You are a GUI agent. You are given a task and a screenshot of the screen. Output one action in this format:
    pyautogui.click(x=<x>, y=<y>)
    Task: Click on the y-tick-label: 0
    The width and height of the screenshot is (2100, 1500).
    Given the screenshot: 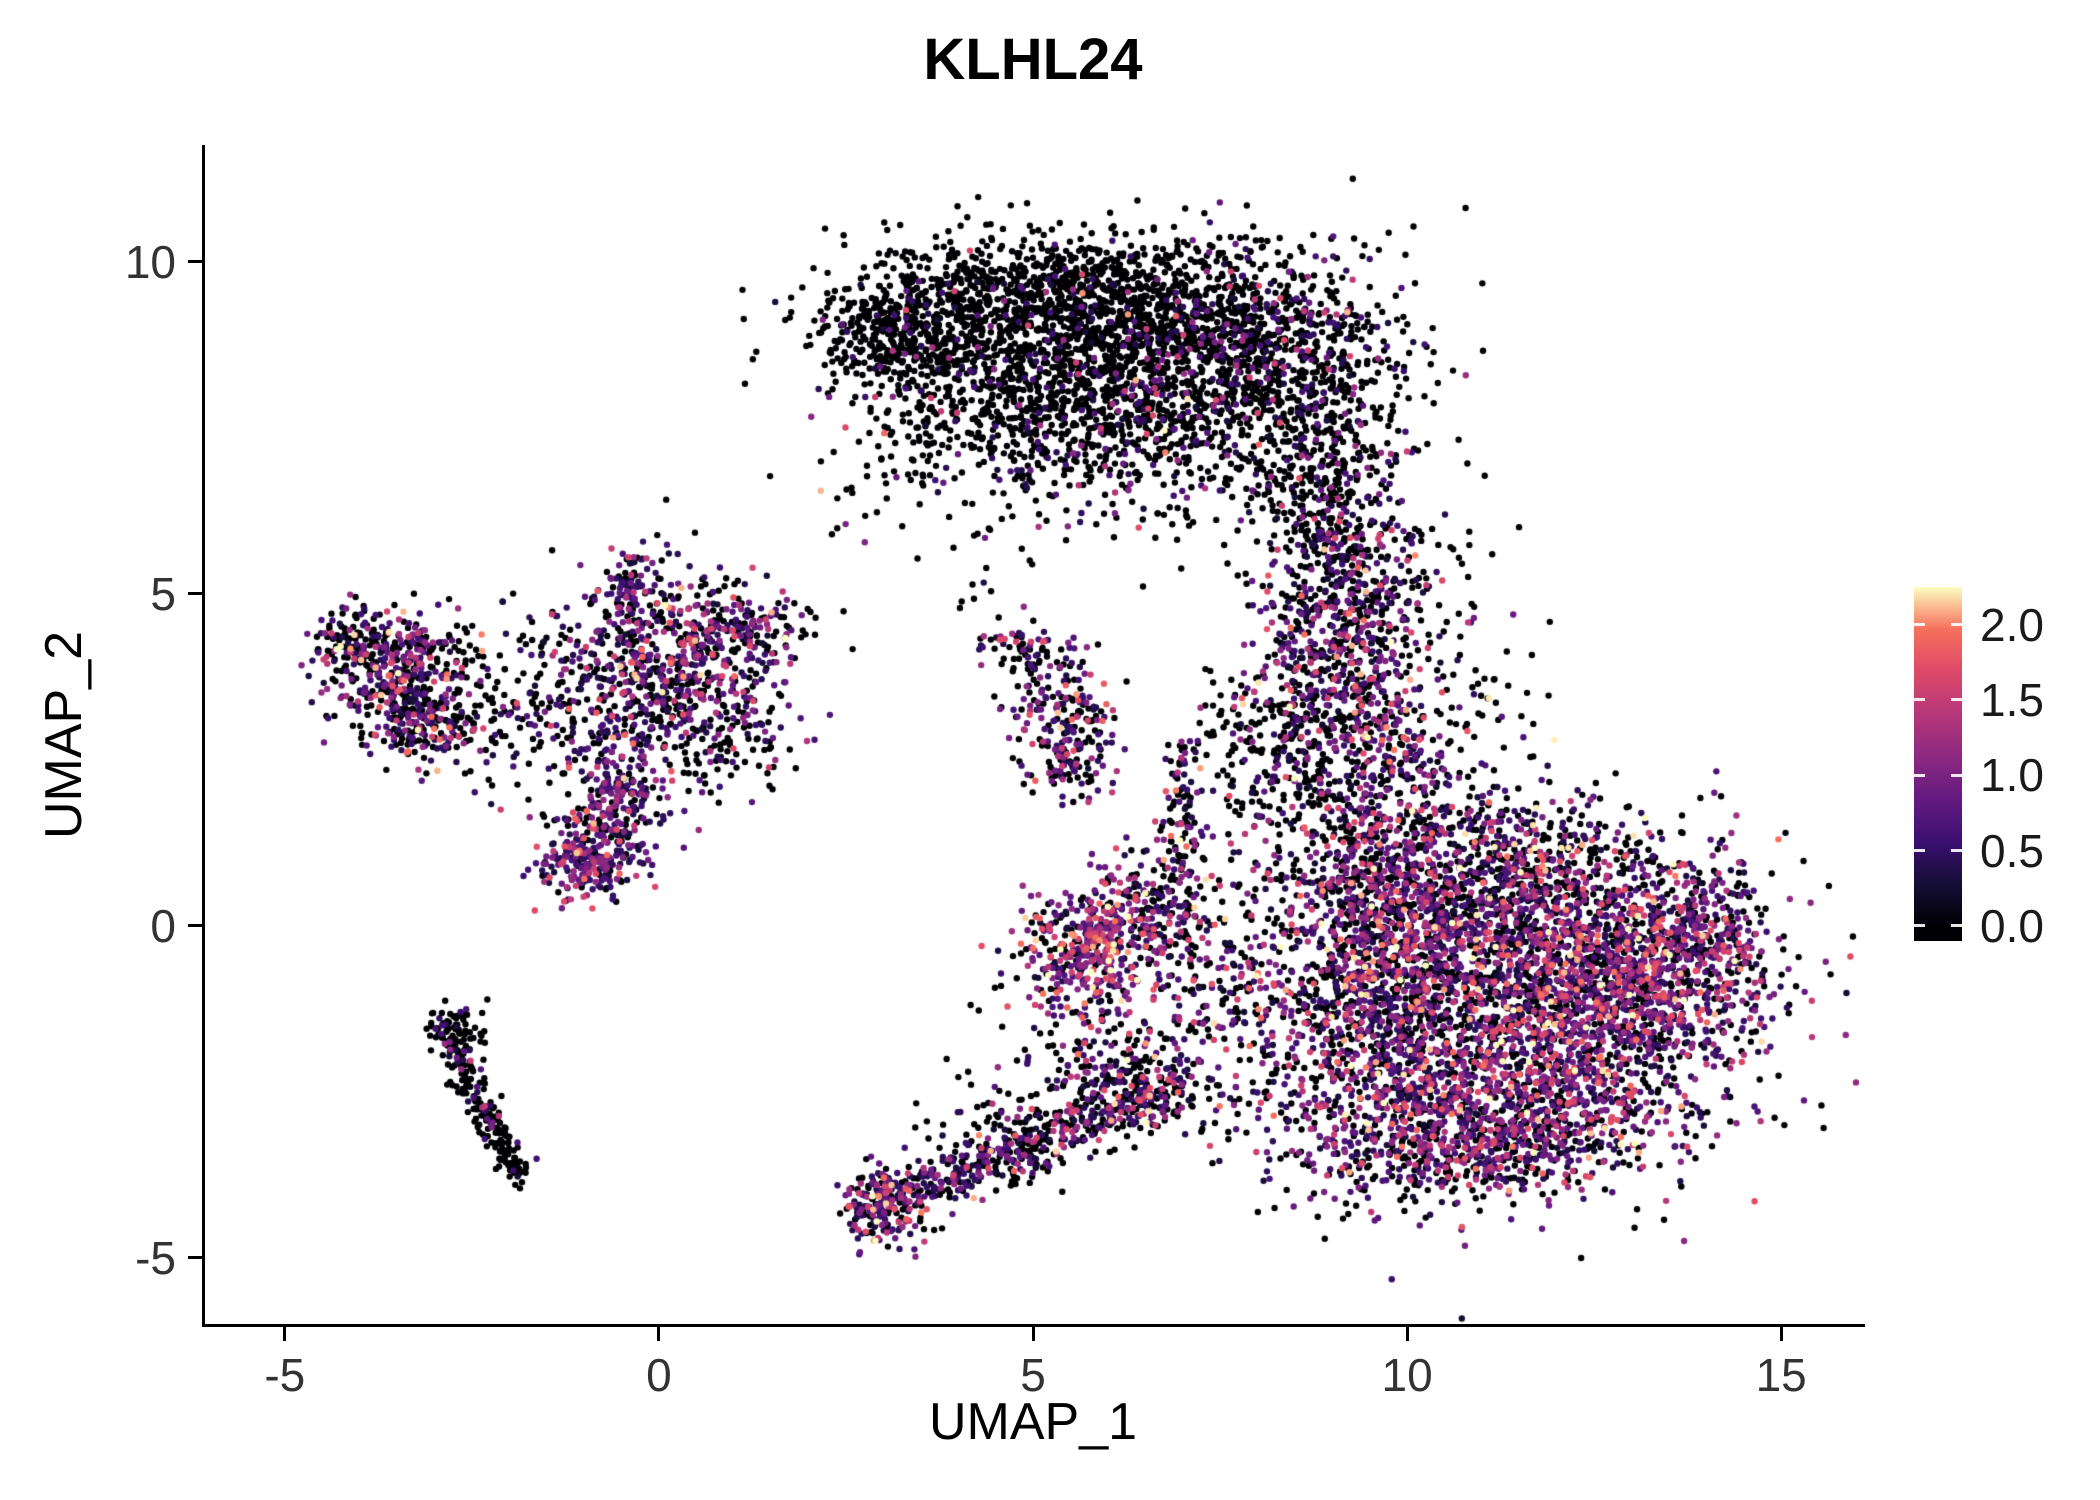 What is the action you would take?
    pyautogui.click(x=163, y=925)
    